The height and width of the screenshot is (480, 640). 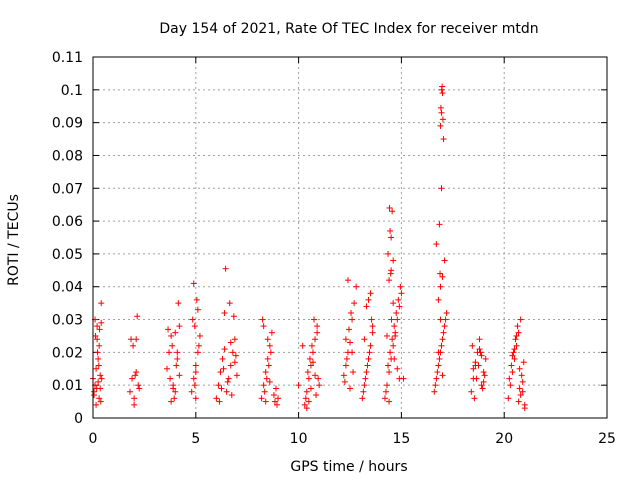 I want to click on y-tick-label: 0.01, so click(x=67, y=386).